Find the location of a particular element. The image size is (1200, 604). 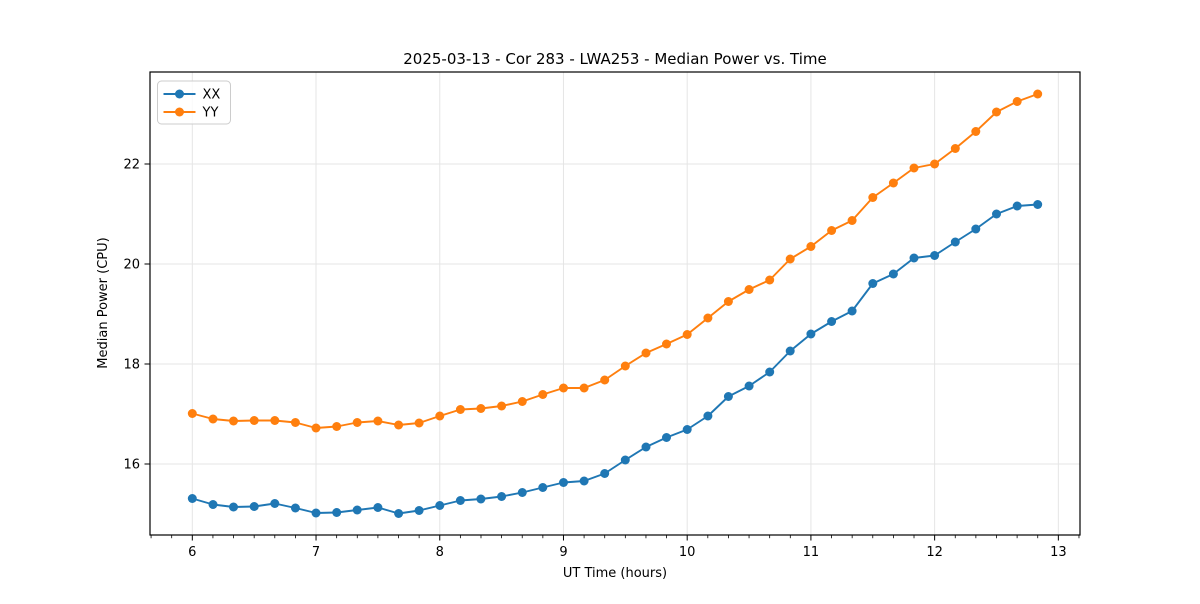

legend-layer: XX YY is located at coordinates (194, 102).